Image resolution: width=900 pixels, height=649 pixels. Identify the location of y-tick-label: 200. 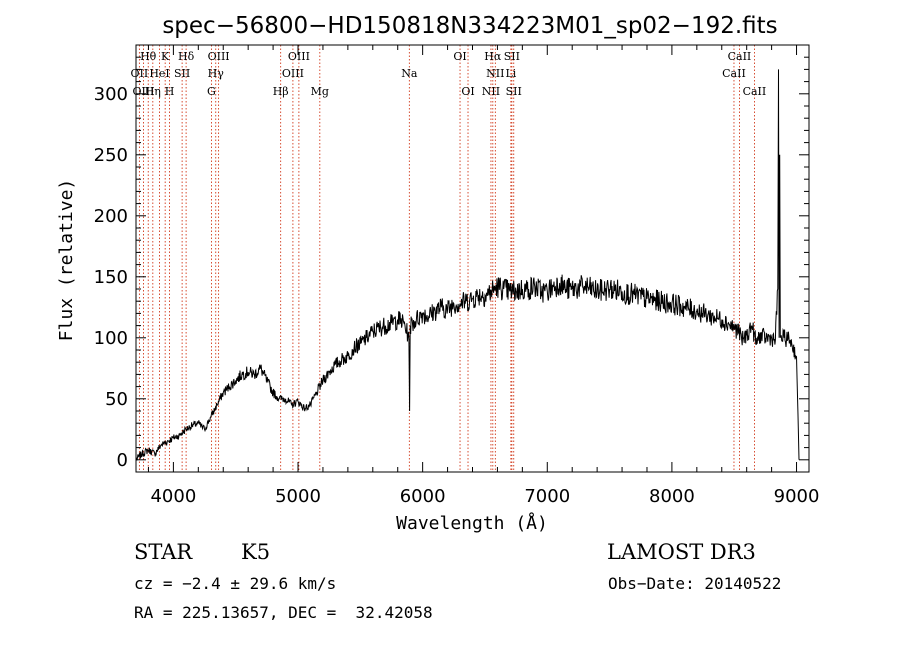
(111, 216).